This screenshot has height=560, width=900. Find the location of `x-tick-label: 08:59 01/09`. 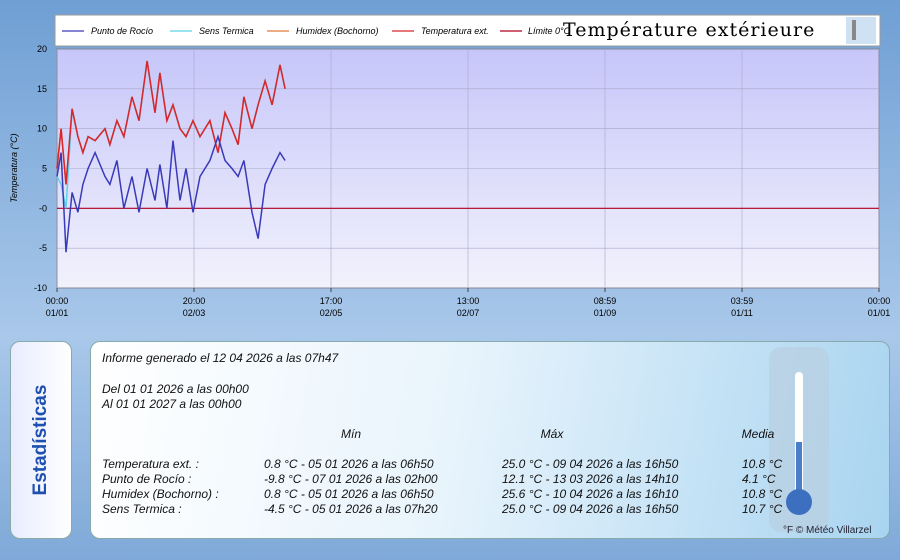

x-tick-label: 08:59 01/09 is located at coordinates (605, 307).